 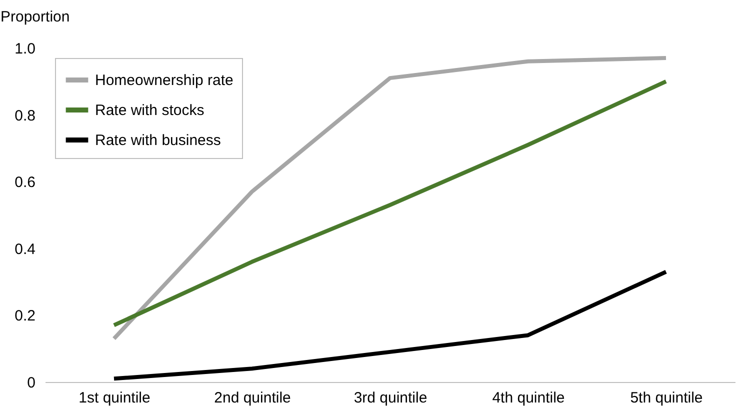 What do you see at coordinates (666, 398) in the screenshot?
I see `x-tick-label: 5th quintile` at bounding box center [666, 398].